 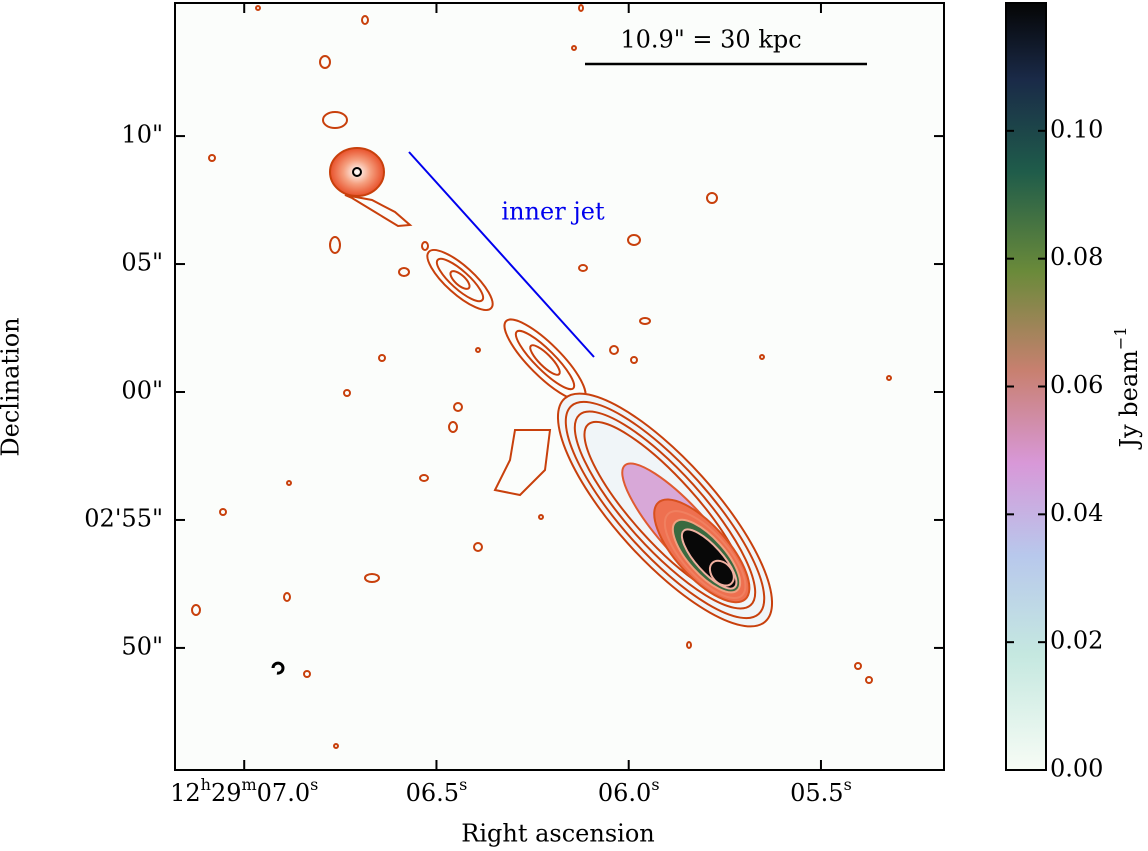 What do you see at coordinates (185, 793) in the screenshot?
I see `x-tick-label-part: 12` at bounding box center [185, 793].